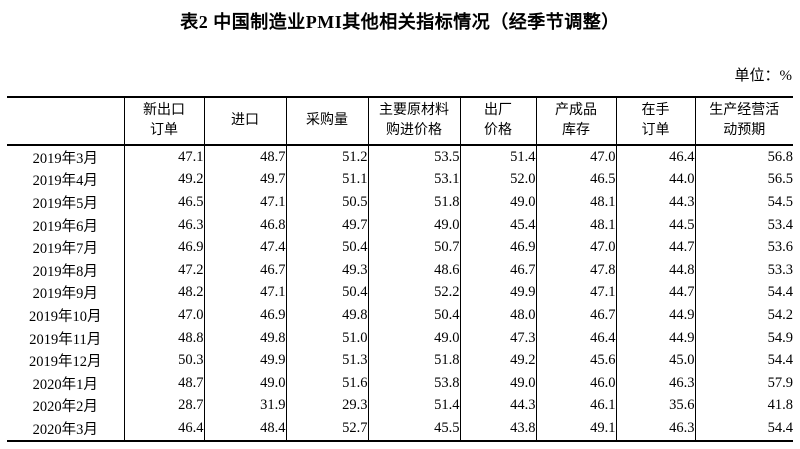 The height and width of the screenshot is (449, 800). What do you see at coordinates (163, 338) in the screenshot?
I see `value-cell: 48.8` at bounding box center [163, 338].